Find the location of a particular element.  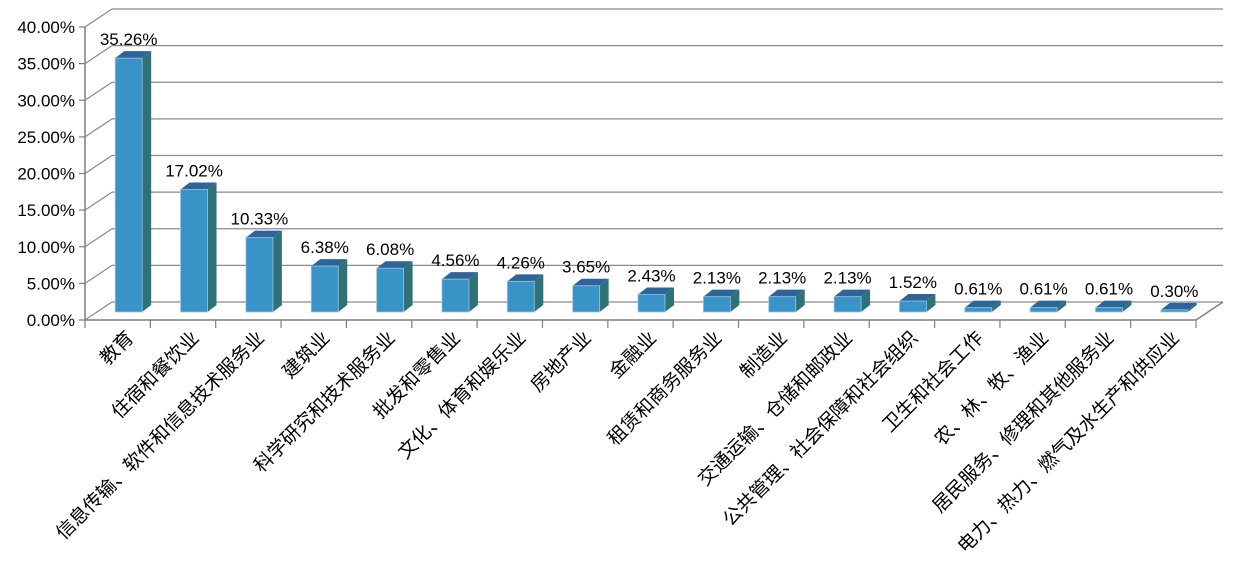

bar-value-label: 17.02% is located at coordinates (194, 170).